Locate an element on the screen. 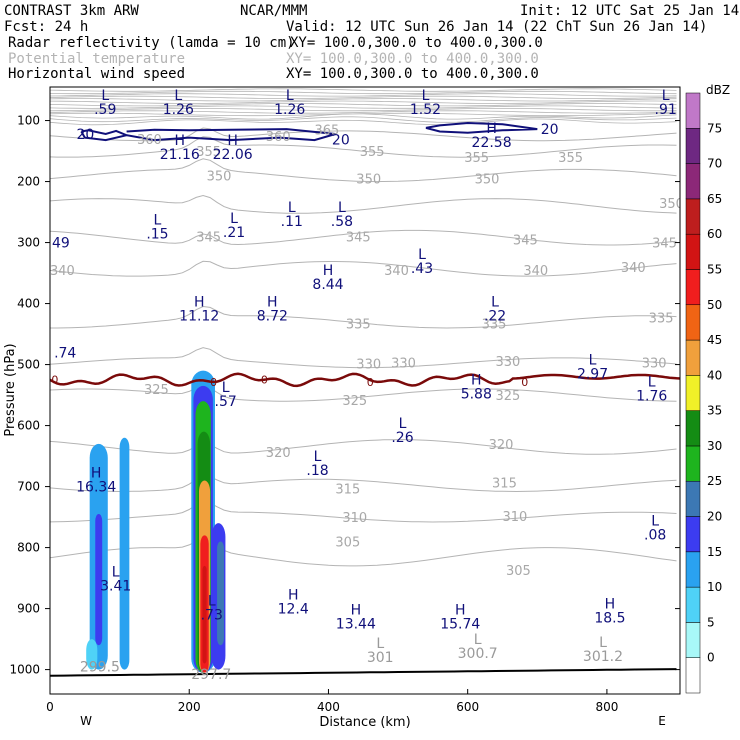 This screenshot has height=740, width=740. theta-label: 330 is located at coordinates (403, 364).